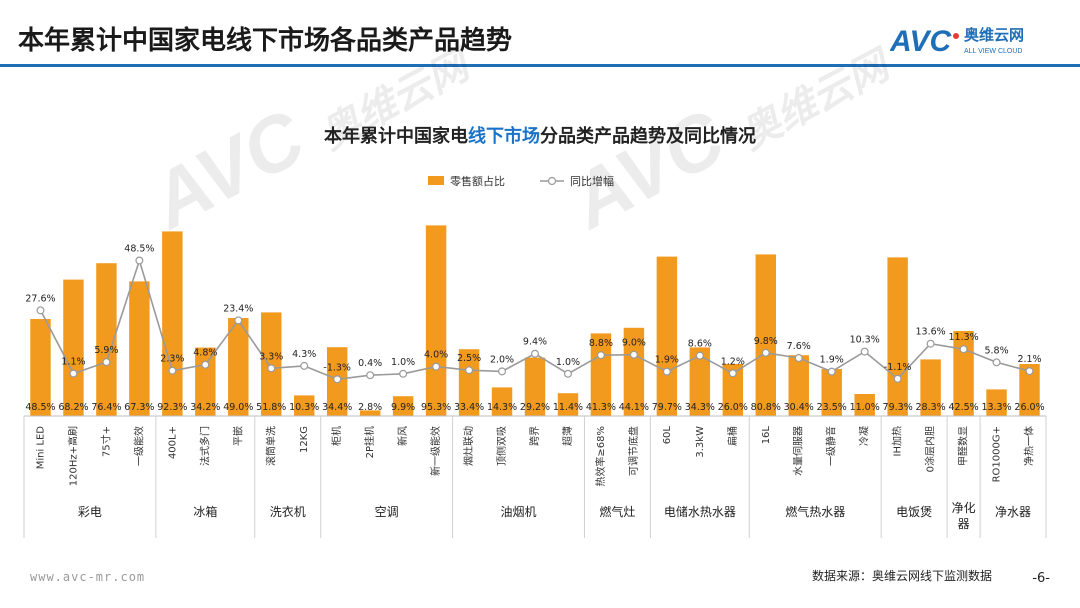 The height and width of the screenshot is (608, 1080). Describe the element at coordinates (204, 446) in the screenshot. I see `category-label: 法式多门` at that location.